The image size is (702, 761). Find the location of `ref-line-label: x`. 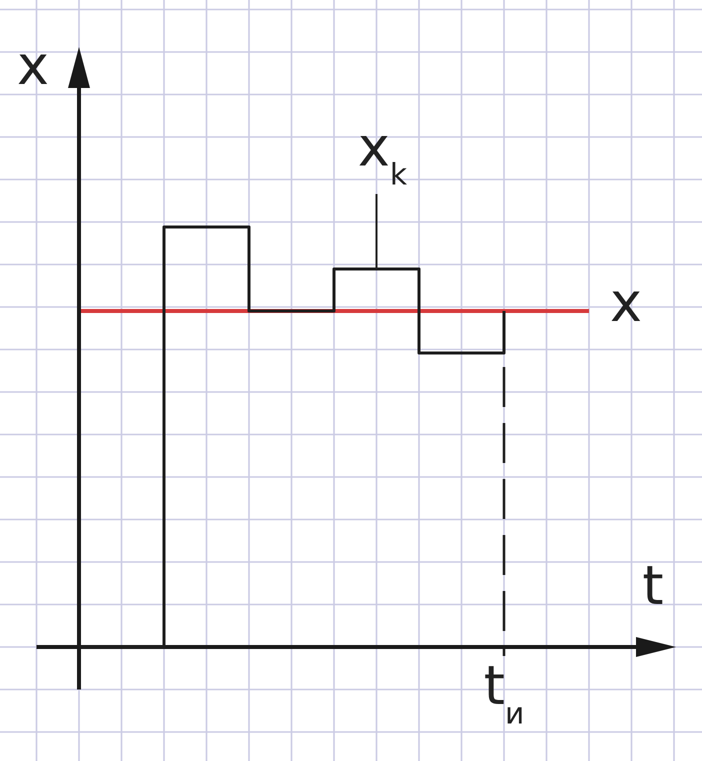

ref-line-label: x is located at coordinates (626, 302).